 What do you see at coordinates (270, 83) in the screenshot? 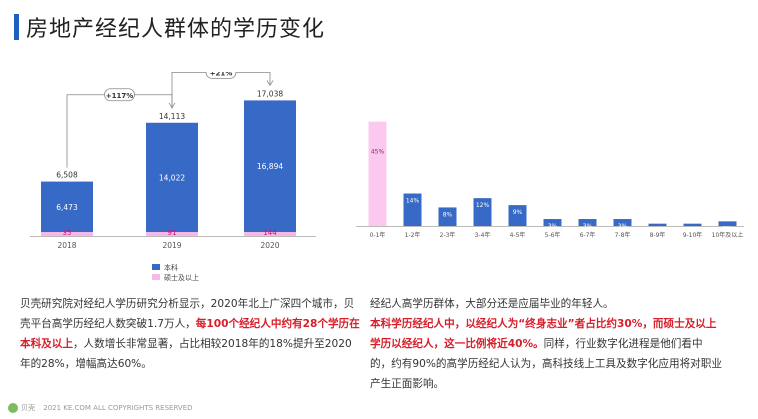
I see `growth-arrowhead` at bounding box center [270, 83].